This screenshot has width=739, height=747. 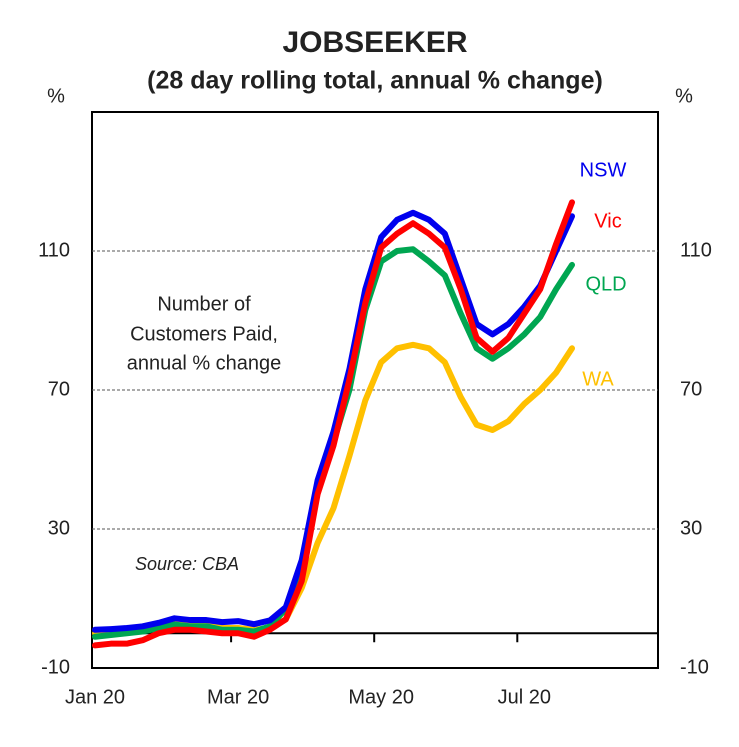 What do you see at coordinates (603, 170) in the screenshot?
I see `series-label: NSW` at bounding box center [603, 170].